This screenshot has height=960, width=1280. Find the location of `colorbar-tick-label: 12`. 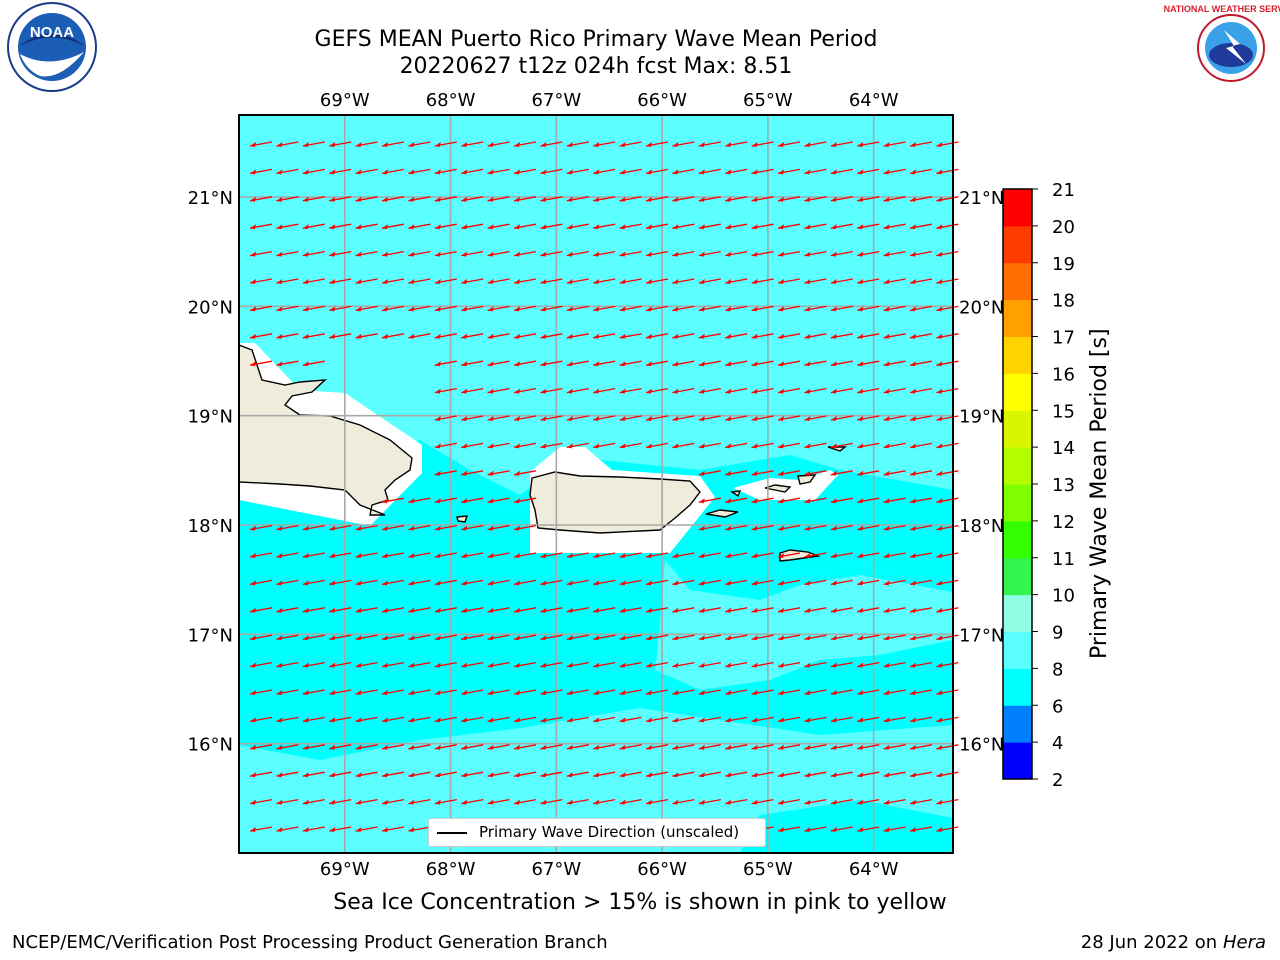

colorbar-tick-label: 12 is located at coordinates (1063, 522).